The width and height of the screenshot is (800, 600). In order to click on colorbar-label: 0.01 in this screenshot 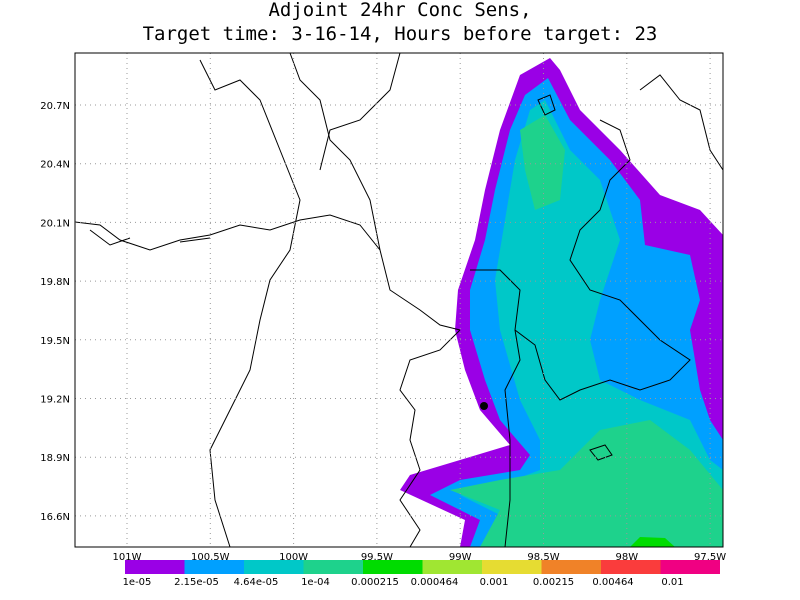, I will do `click(672, 582)`.